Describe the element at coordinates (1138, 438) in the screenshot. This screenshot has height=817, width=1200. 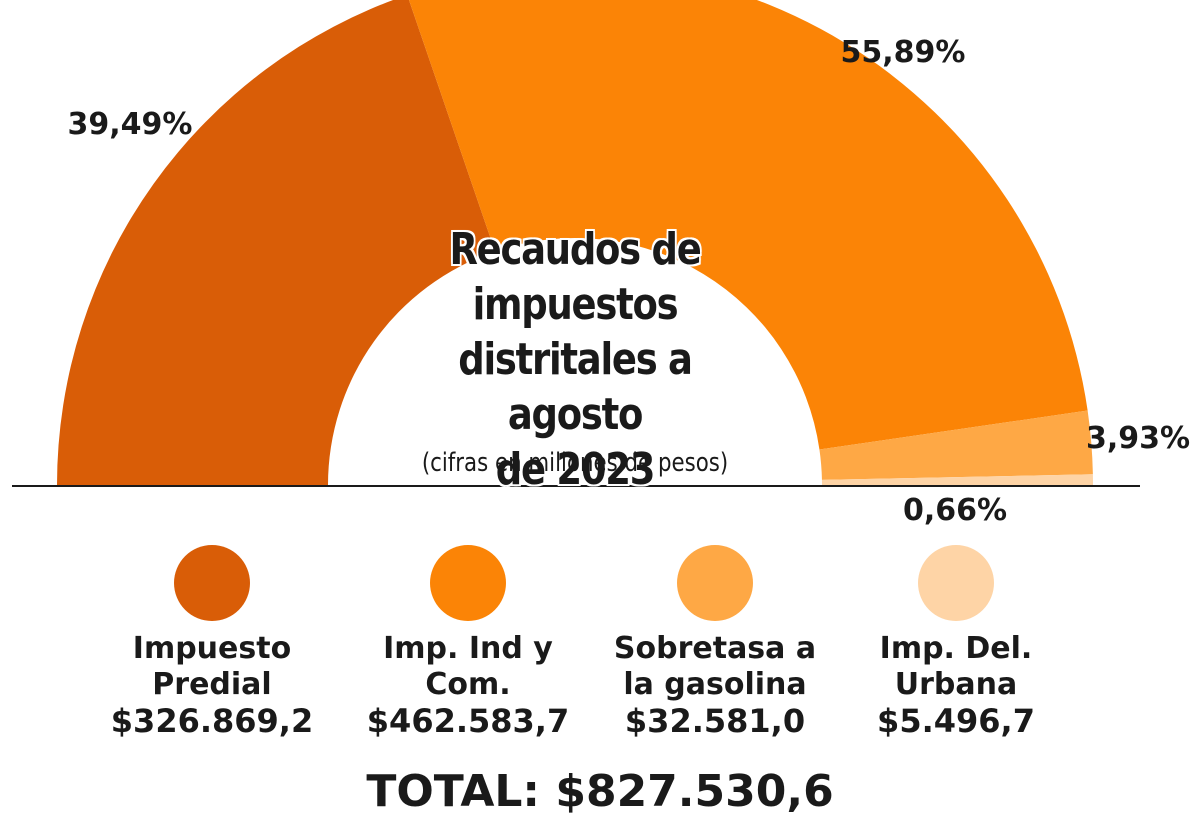
I see `percent-label-3: 3,93%` at that location.